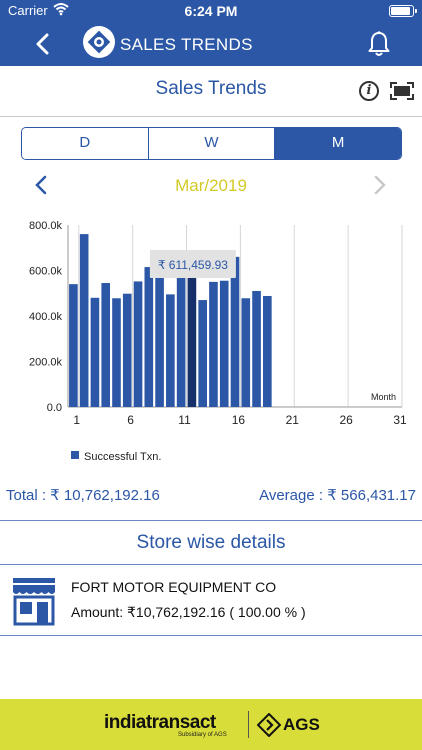 The height and width of the screenshot is (750, 422). I want to click on tooltip-label: ₹ 611,459.93, so click(193, 265).